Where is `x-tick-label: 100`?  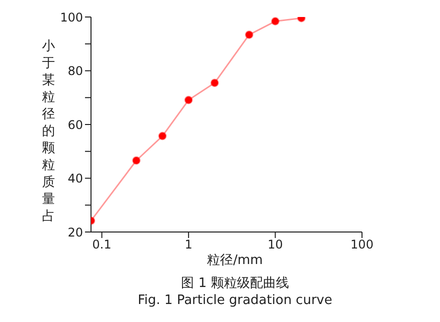 x-tick-label: 100 is located at coordinates (362, 245).